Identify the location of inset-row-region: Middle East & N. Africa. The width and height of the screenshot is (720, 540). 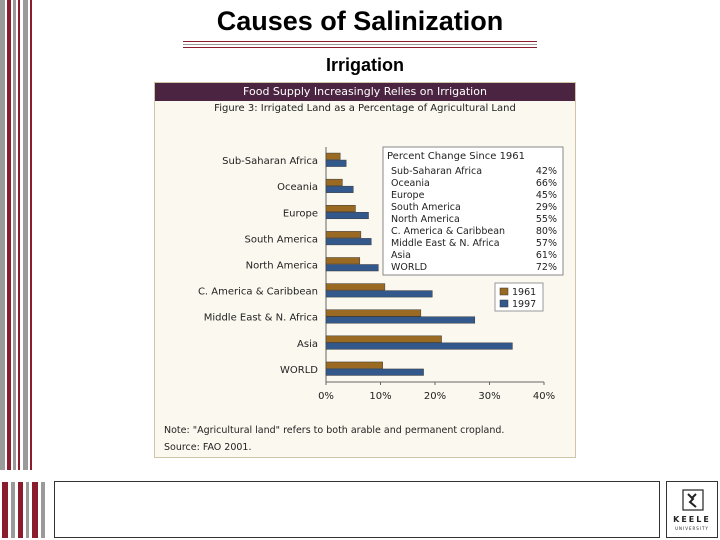
(445, 243).